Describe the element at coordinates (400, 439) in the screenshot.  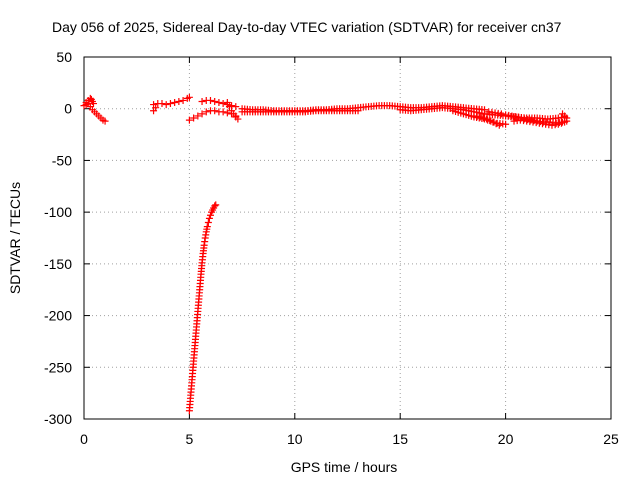
I see `x-tick-label: 15` at that location.